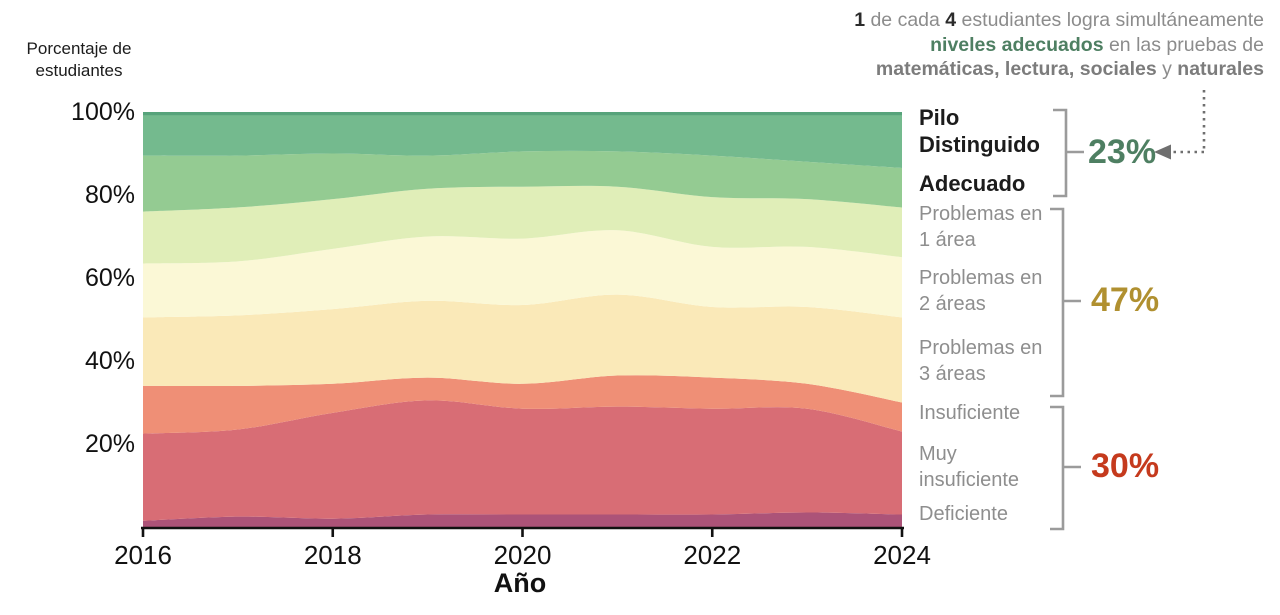 Image resolution: width=1280 pixels, height=615 pixels. Describe the element at coordinates (1122, 152) in the screenshot. I see `group-stat-1: 23%` at that location.